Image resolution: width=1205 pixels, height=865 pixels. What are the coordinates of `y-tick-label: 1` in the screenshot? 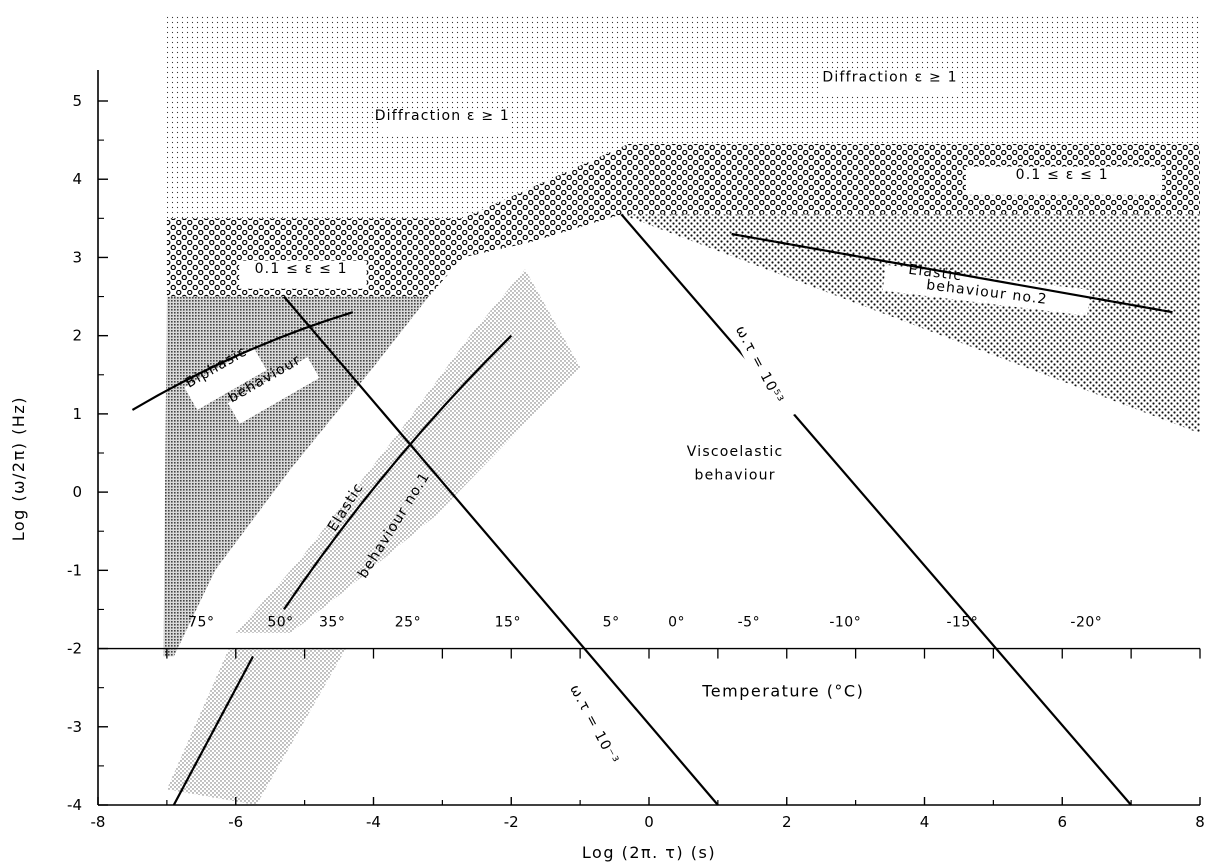 It's located at (77, 414).